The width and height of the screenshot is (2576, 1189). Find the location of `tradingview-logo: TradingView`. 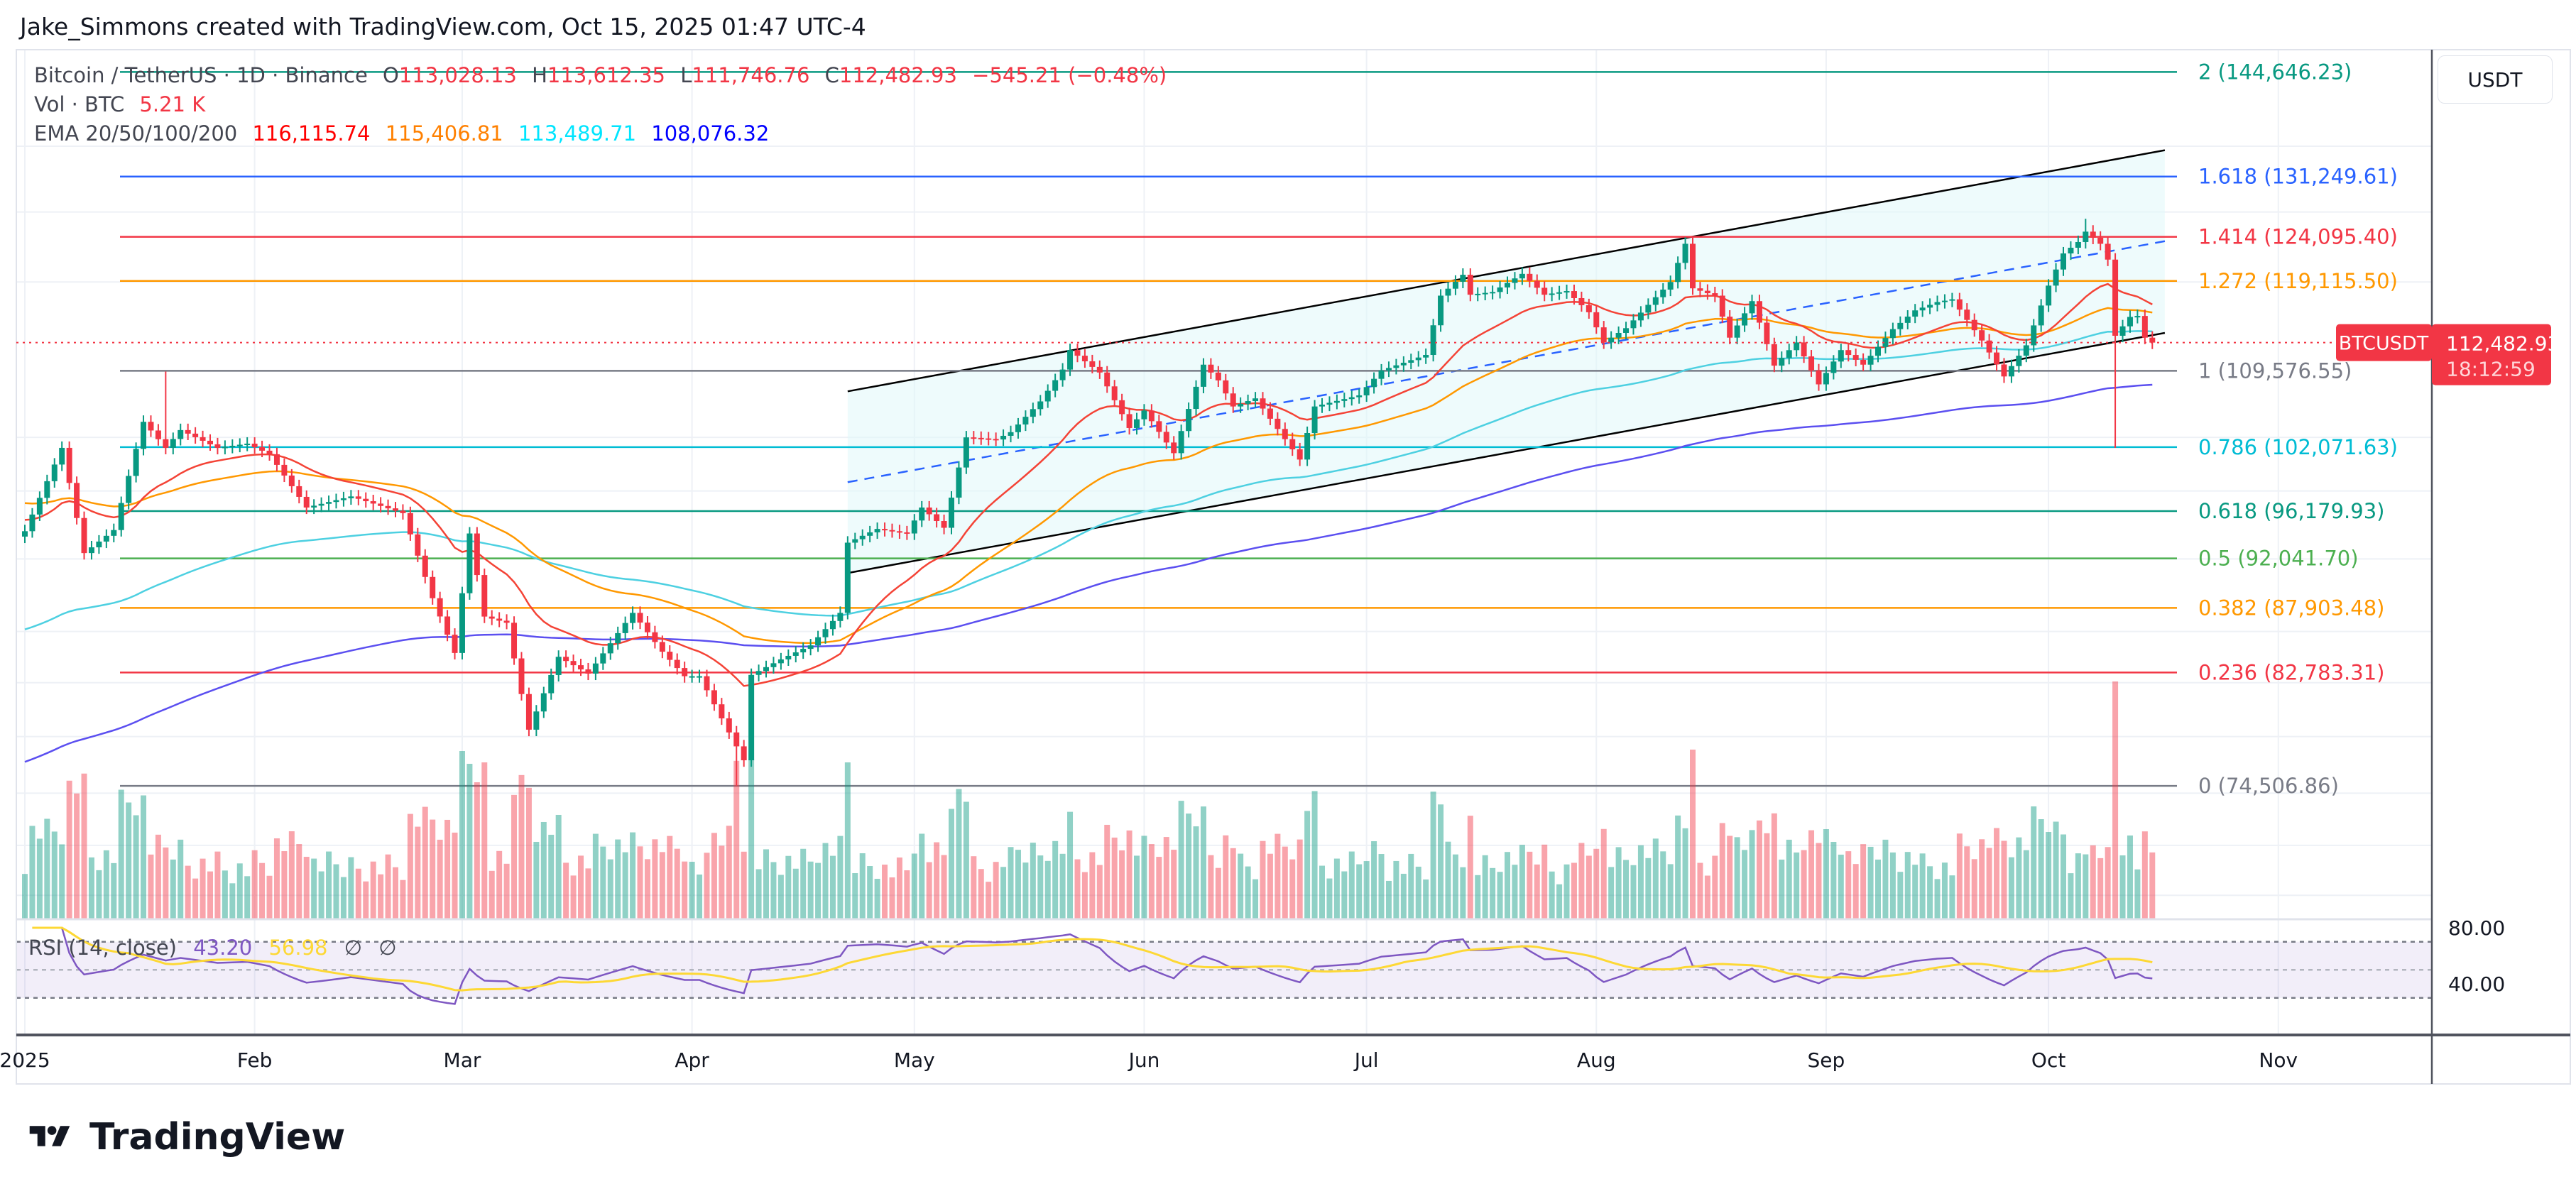

tradingview-logo: TradingView is located at coordinates (182, 1137).